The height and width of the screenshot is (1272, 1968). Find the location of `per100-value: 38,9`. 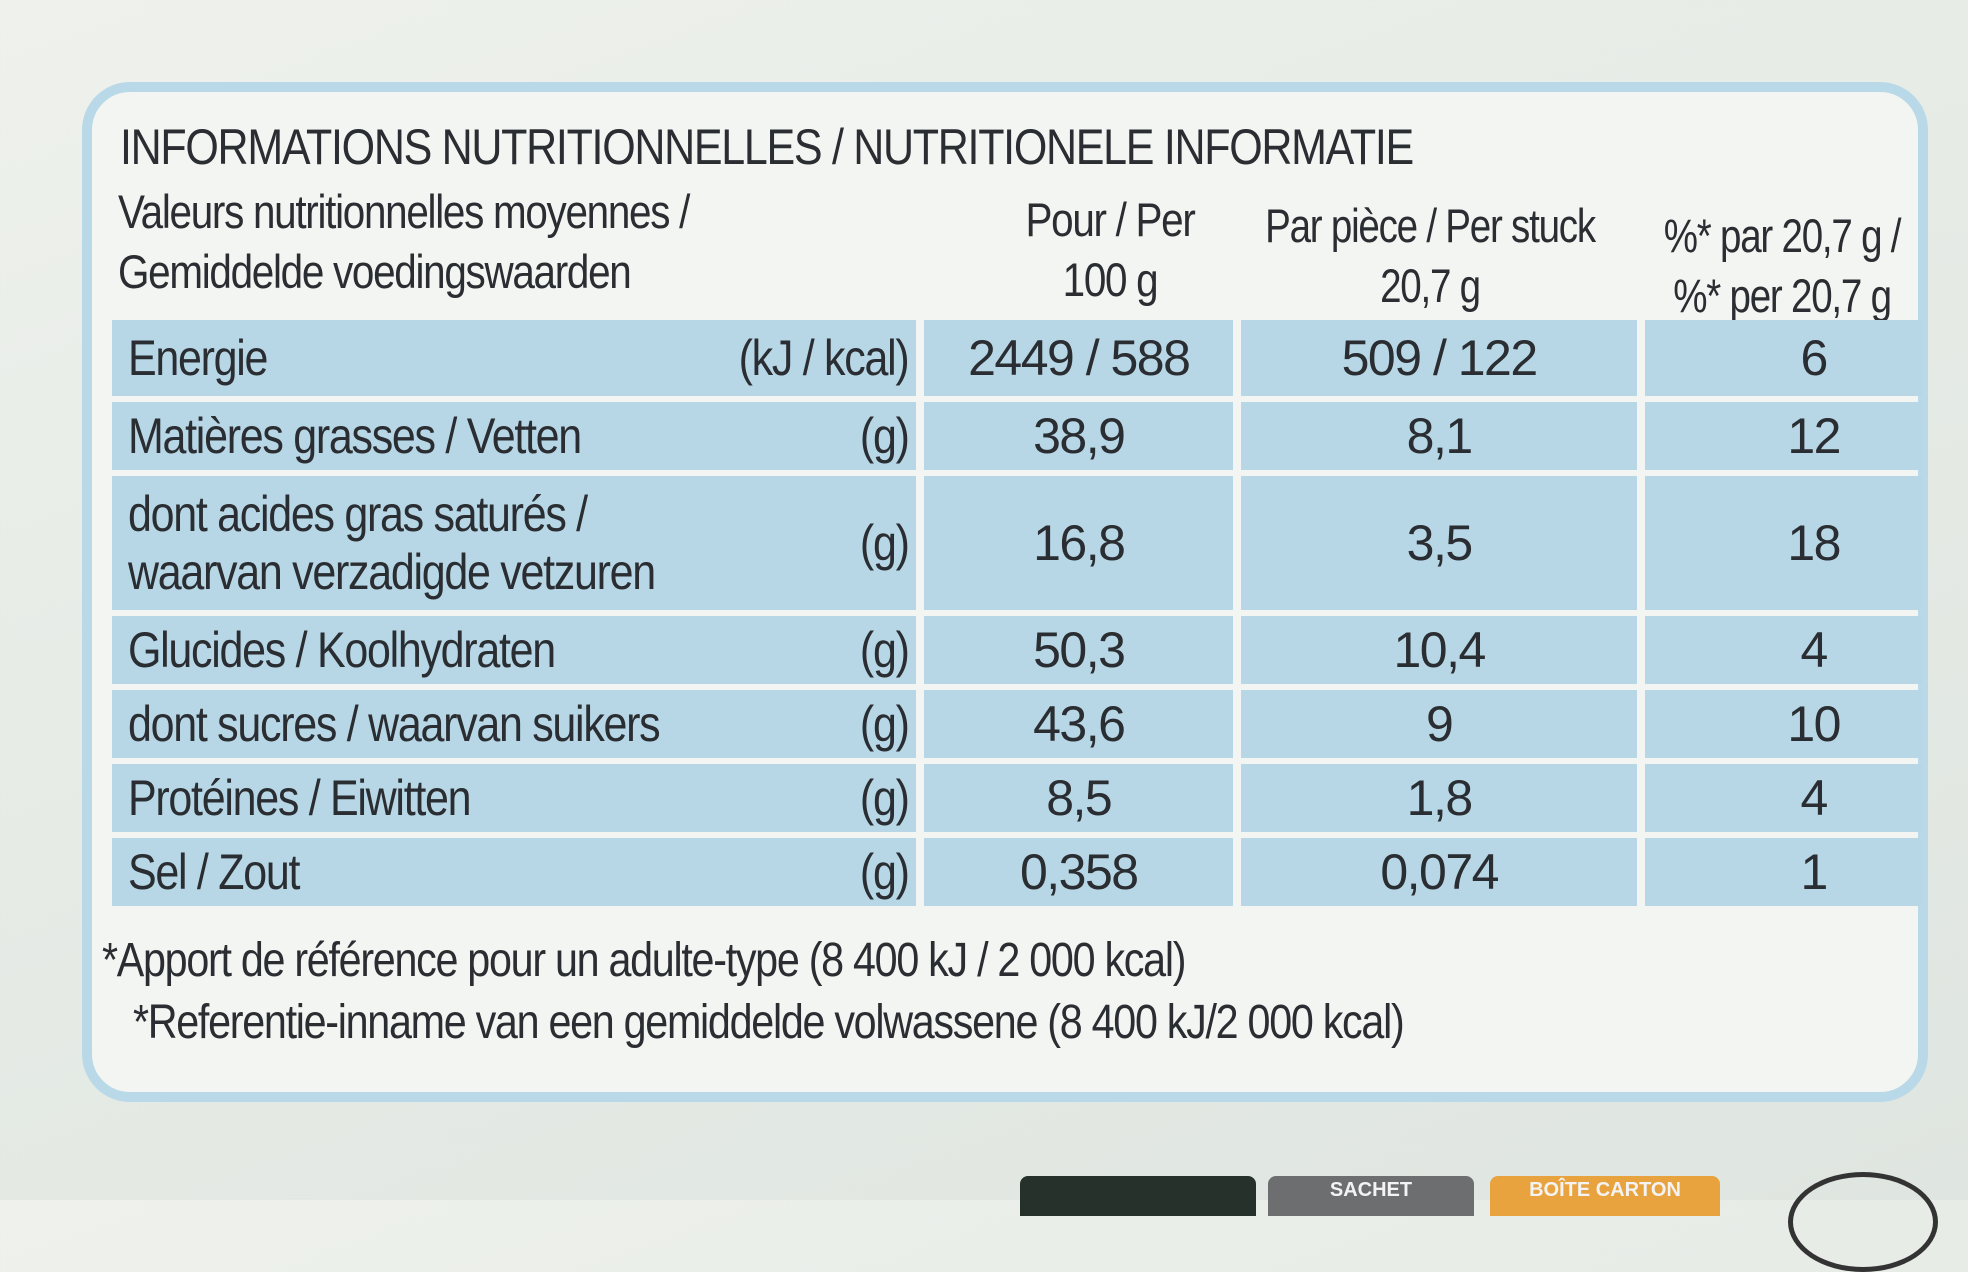

per100-value: 38,9 is located at coordinates (1079, 436).